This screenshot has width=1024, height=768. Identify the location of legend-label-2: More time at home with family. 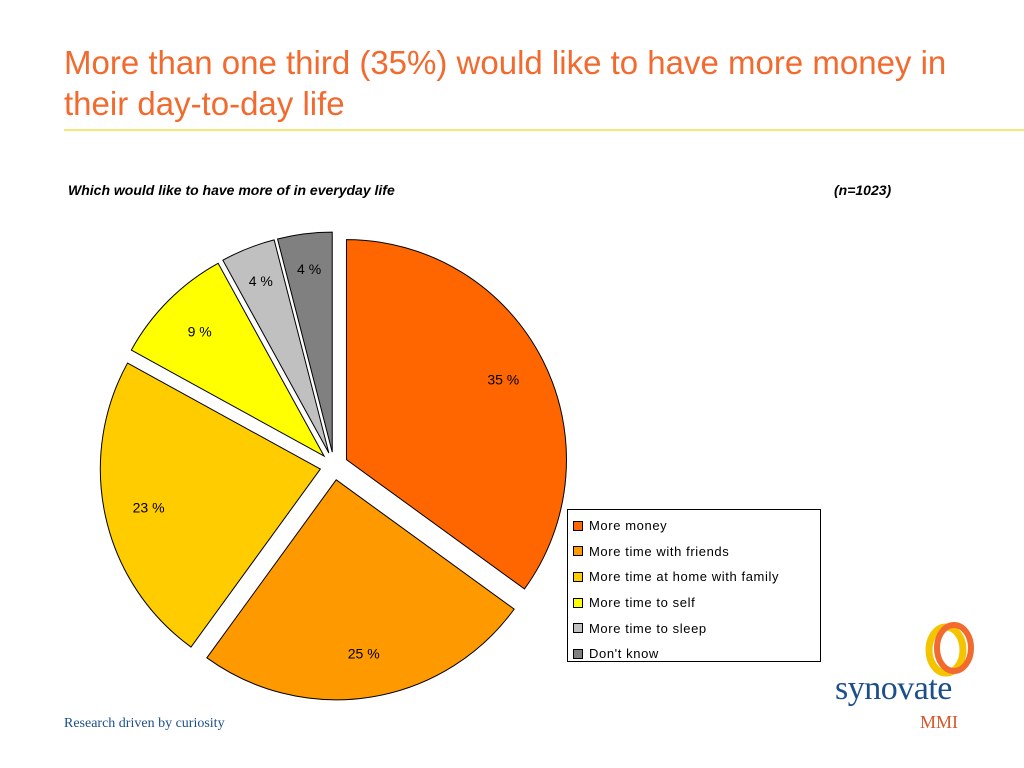
(684, 577).